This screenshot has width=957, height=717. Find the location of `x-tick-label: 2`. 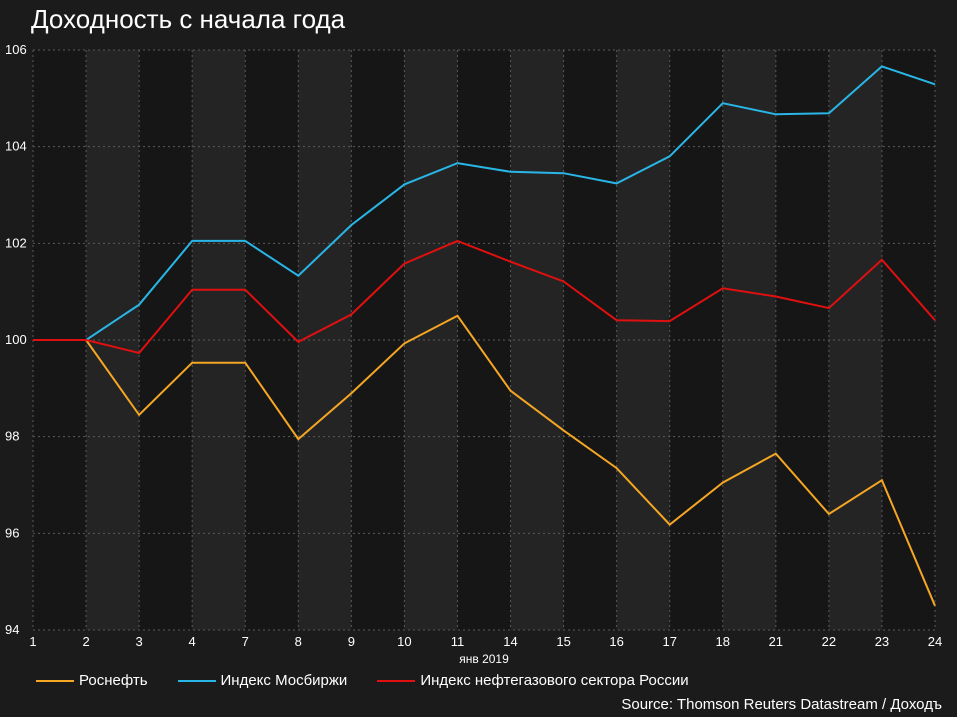

x-tick-label: 2 is located at coordinates (85, 641).